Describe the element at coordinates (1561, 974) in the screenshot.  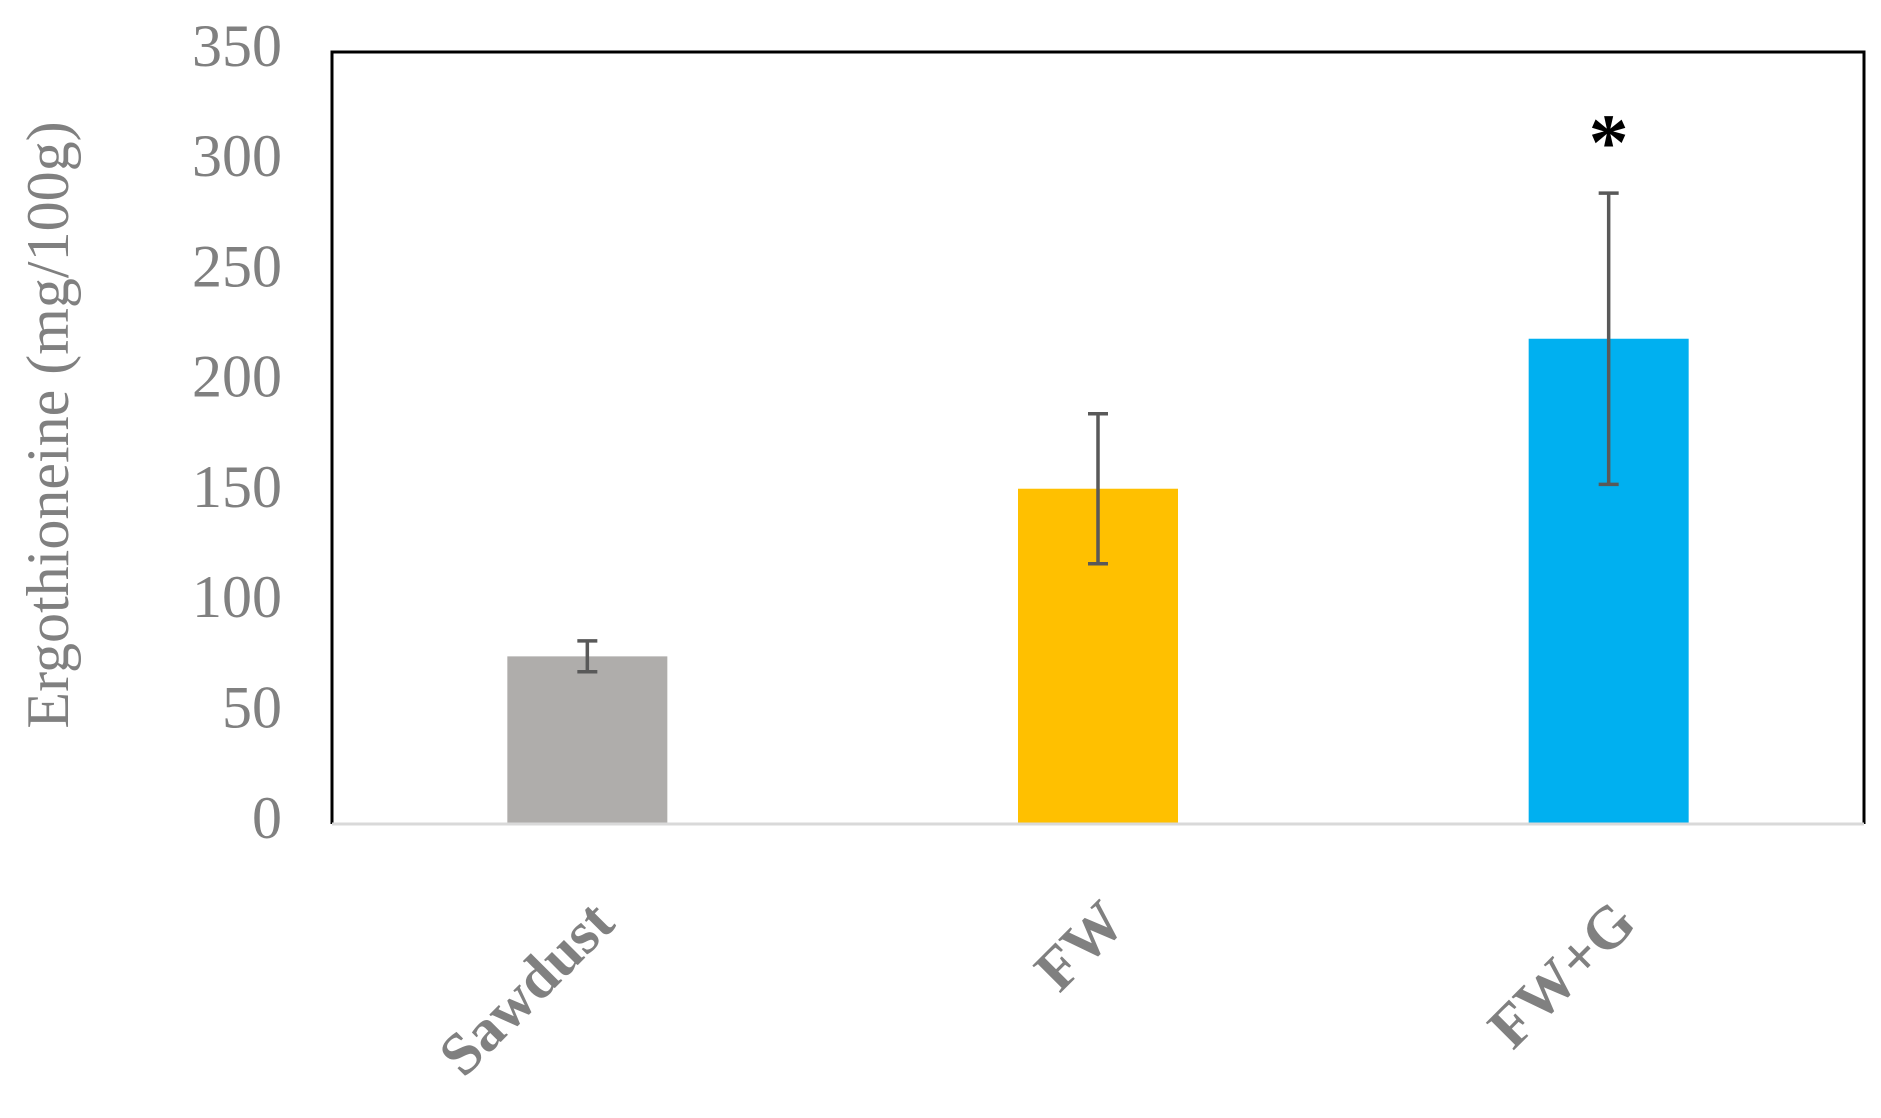
I see `x-tick-label: FW+G` at that location.